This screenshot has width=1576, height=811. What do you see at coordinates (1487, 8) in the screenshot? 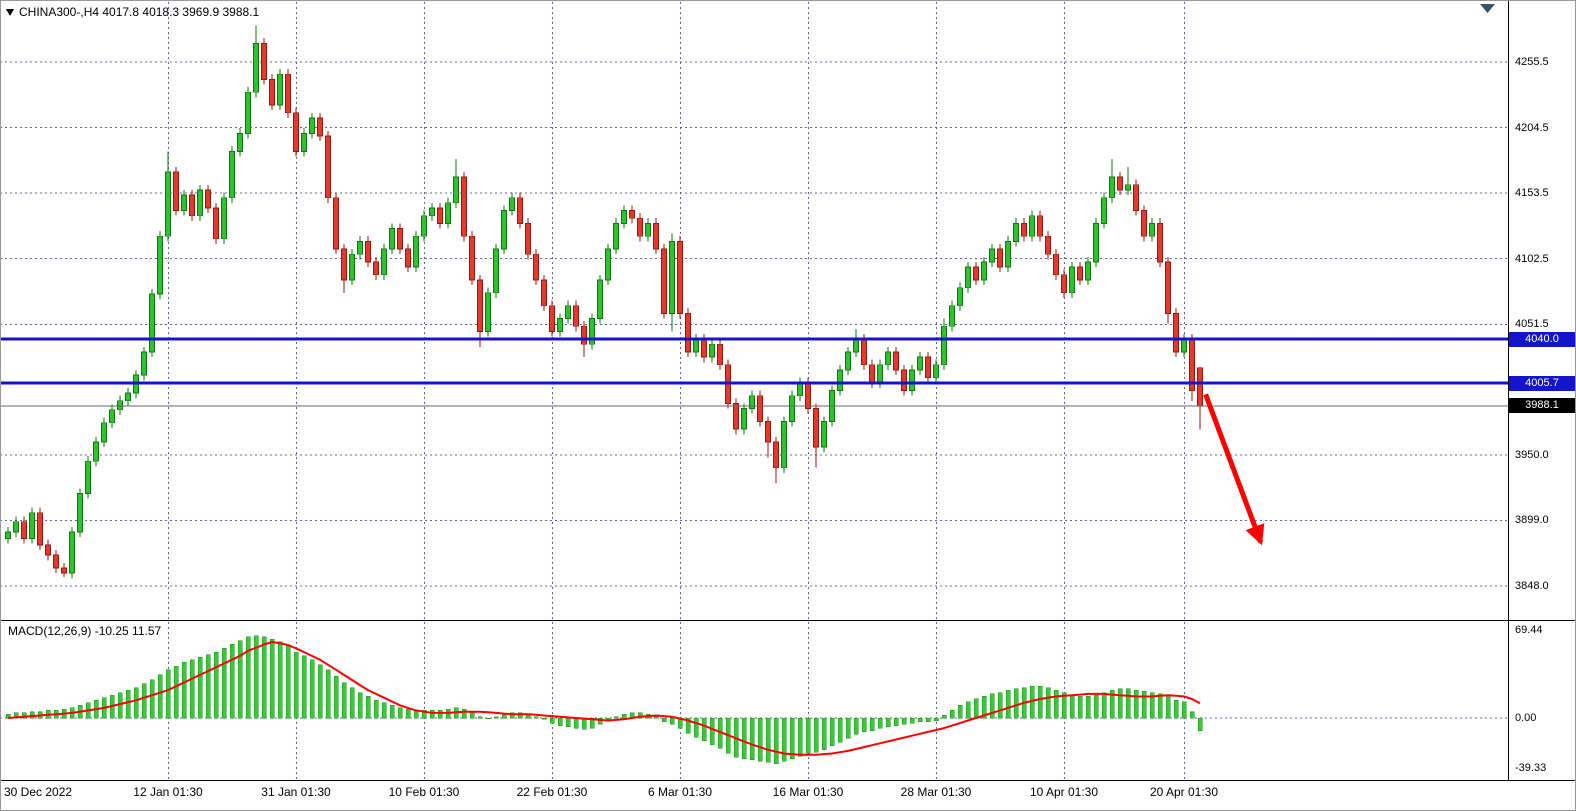
I see `chart-shift-marker-icon` at bounding box center [1487, 8].